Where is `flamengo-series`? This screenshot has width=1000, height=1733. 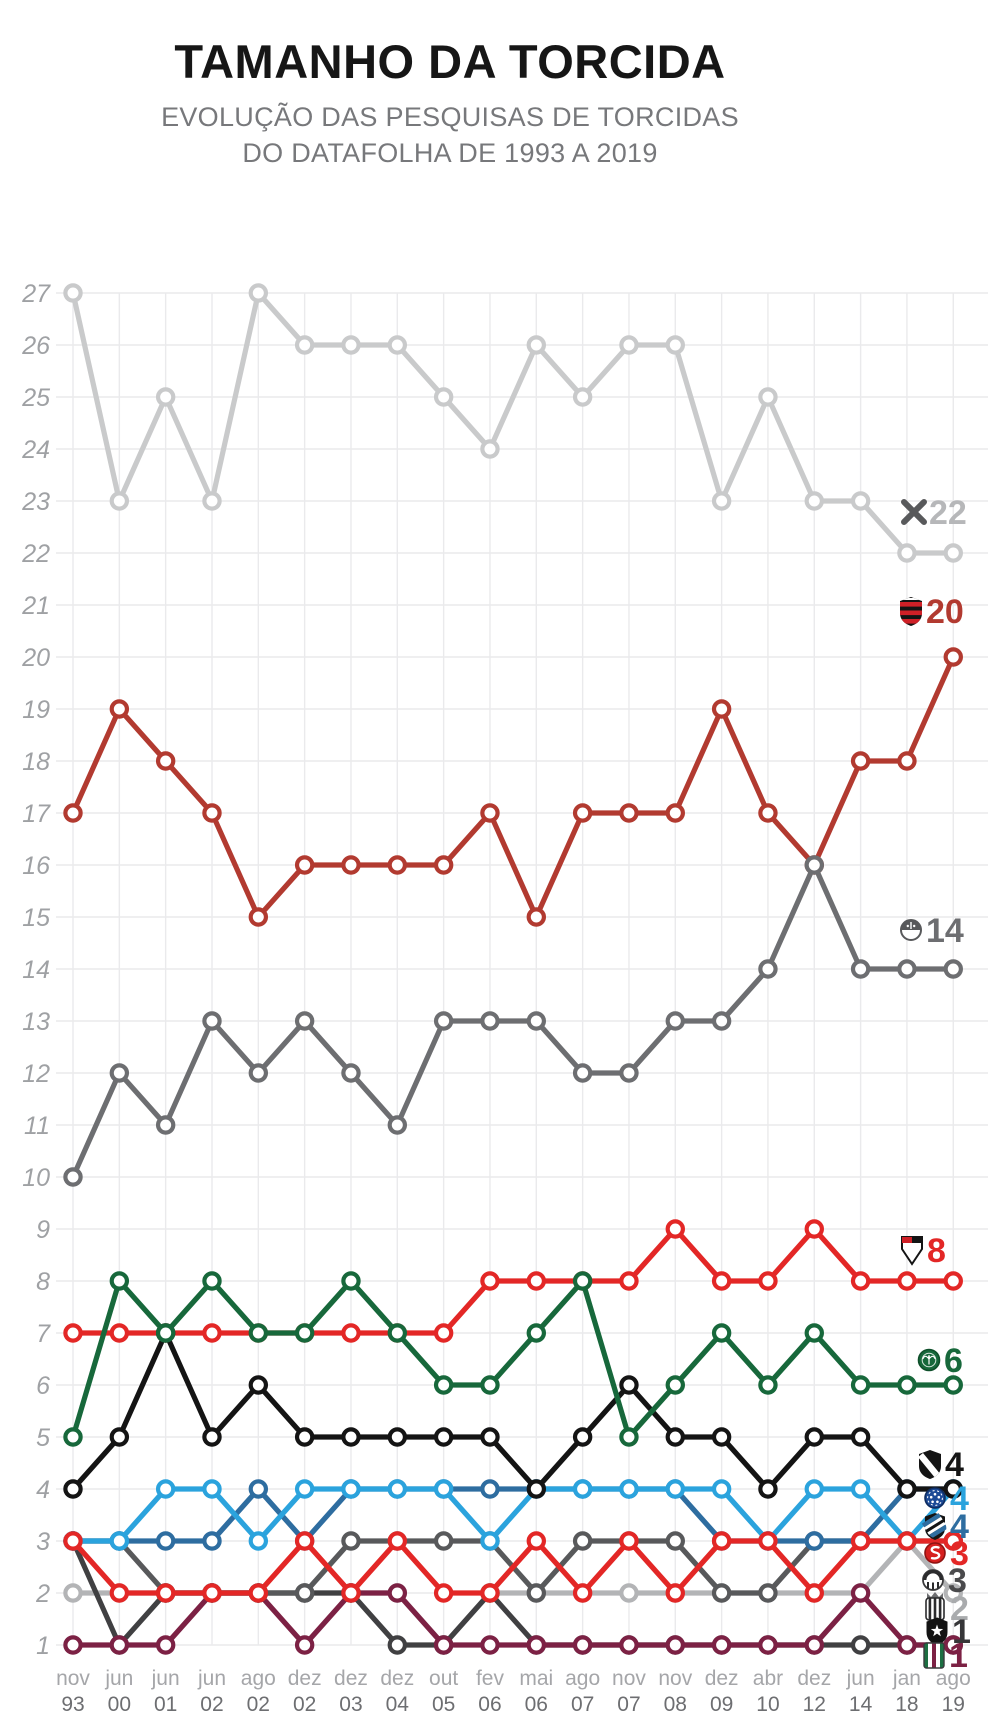
flamengo-series is located at coordinates (513, 787).